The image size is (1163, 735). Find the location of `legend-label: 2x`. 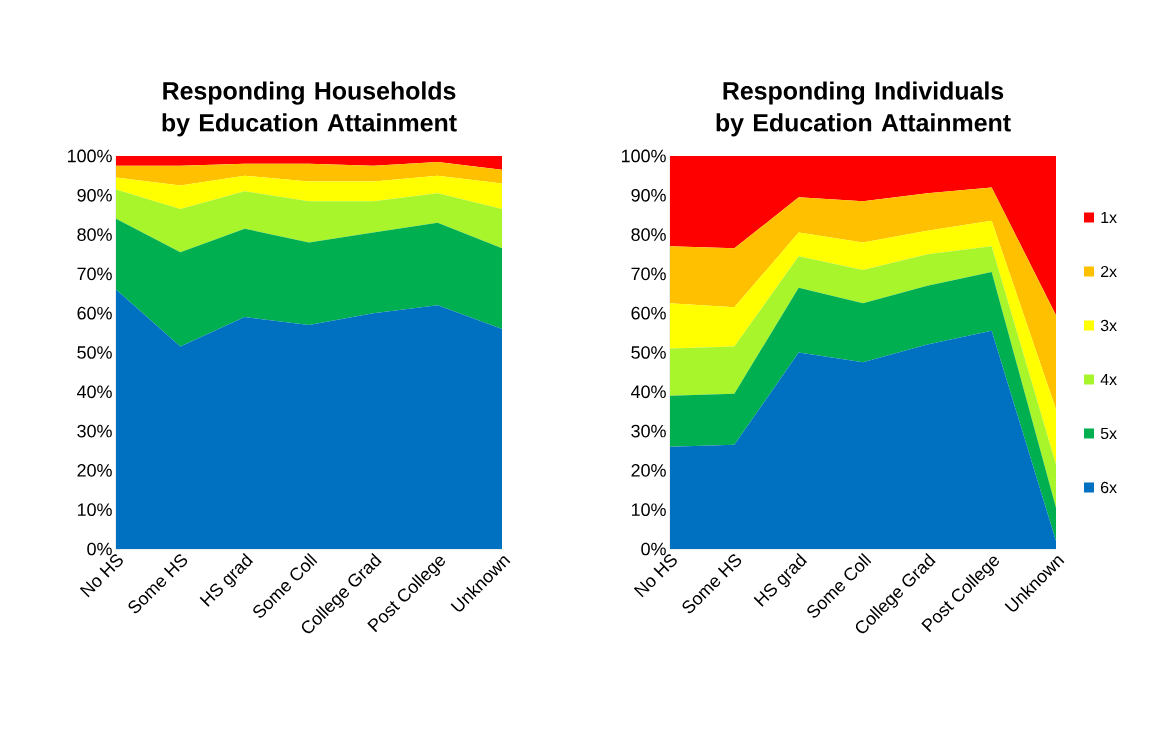

legend-label: 2x is located at coordinates (1109, 271).